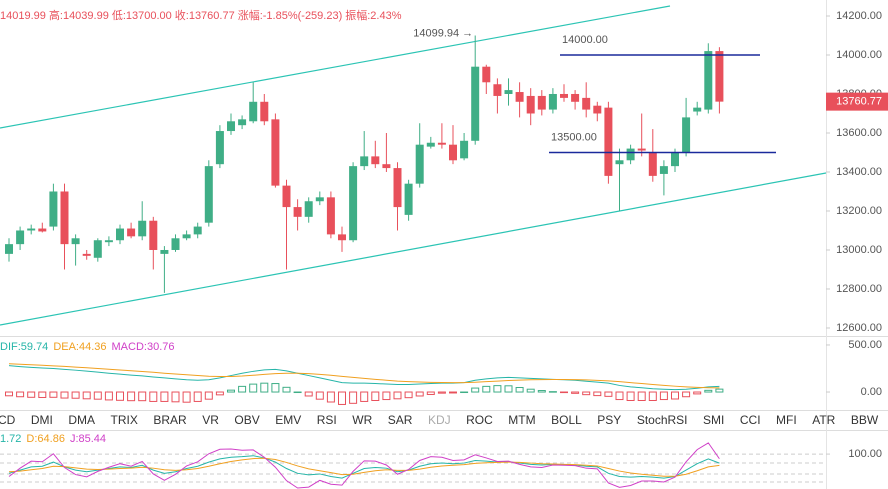 The image size is (888, 489). What do you see at coordinates (170, 420) in the screenshot?
I see `indicator-tab: BRAR` at bounding box center [170, 420].